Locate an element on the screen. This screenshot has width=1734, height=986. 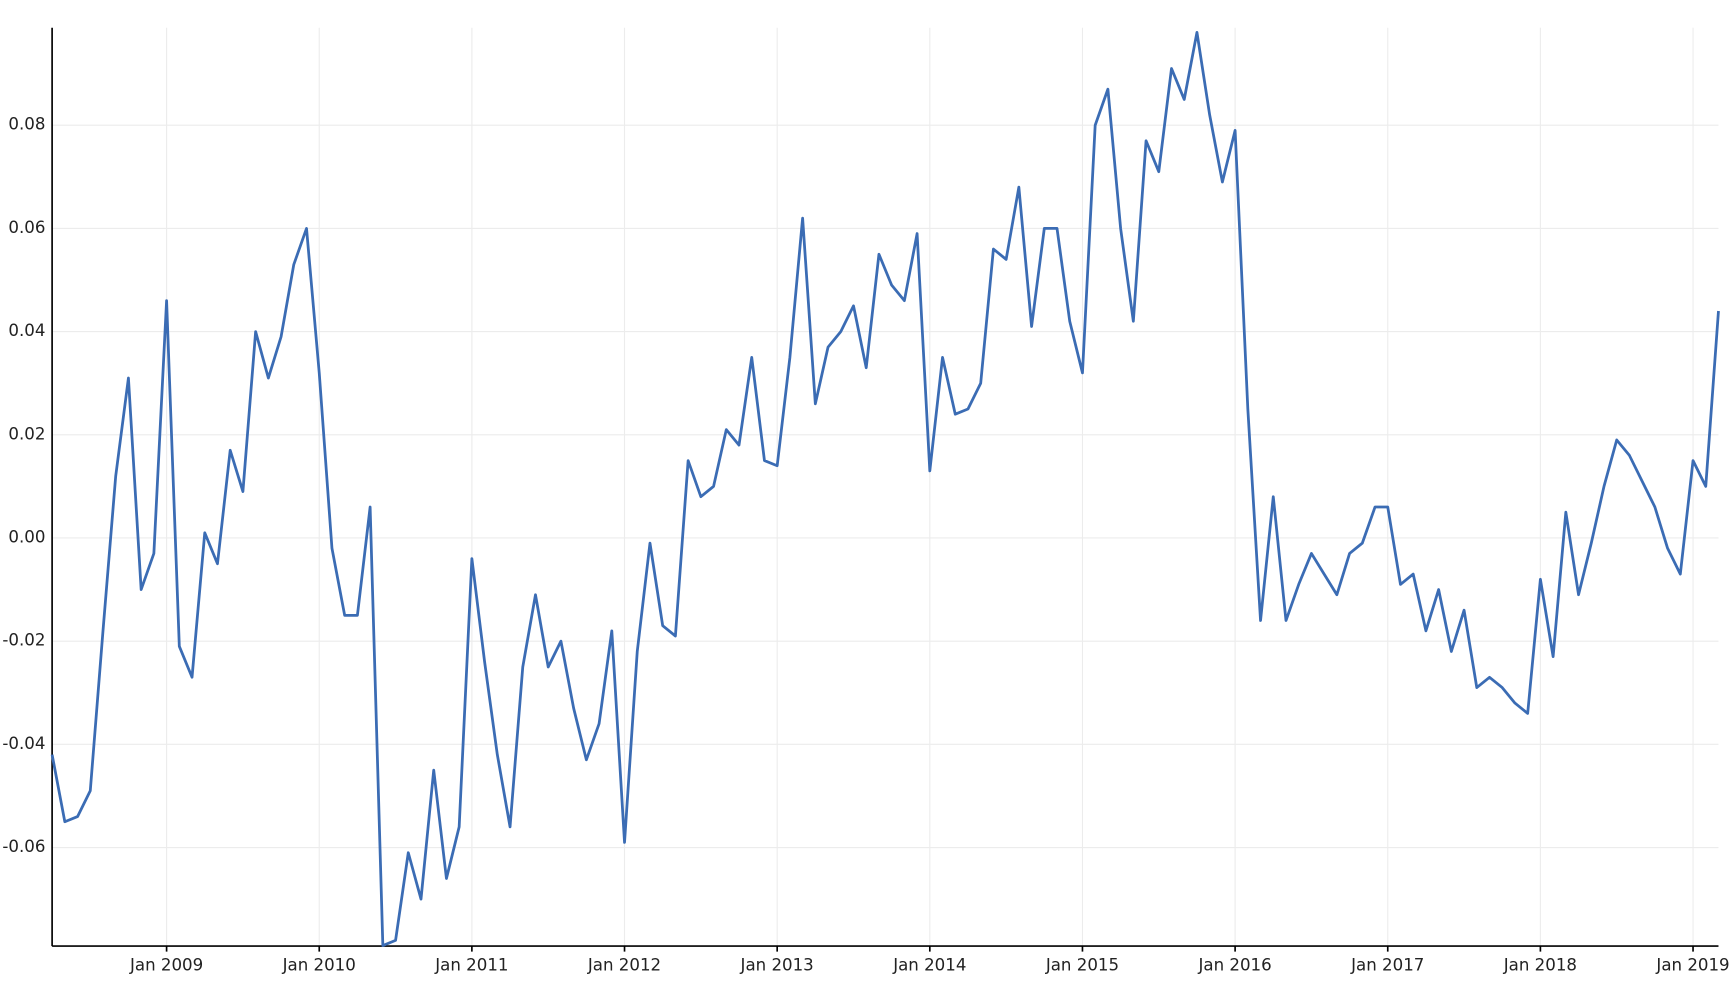
y-tick-label: 0.08 is located at coordinates (26, 124).